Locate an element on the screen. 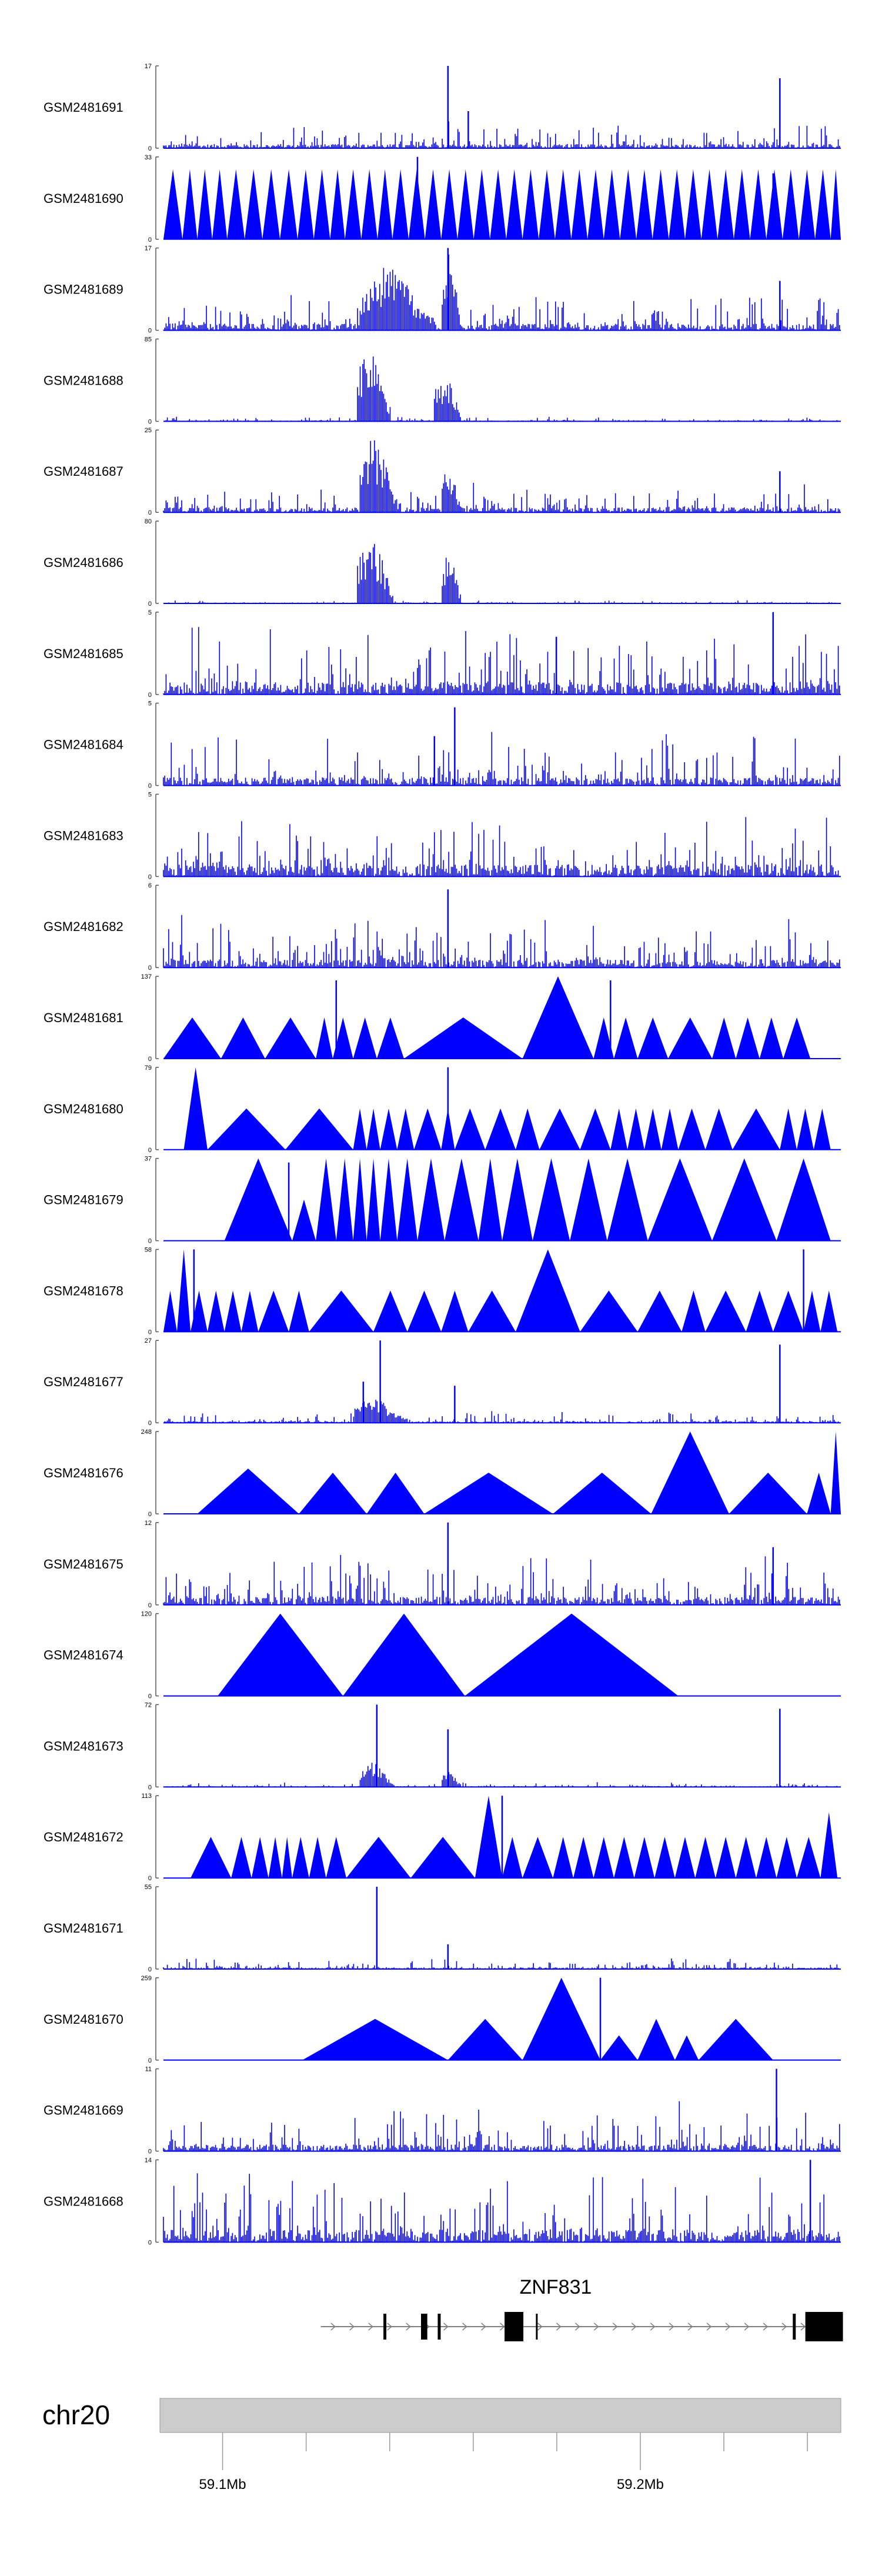 The height and width of the screenshot is (2576, 882). track-label: GSM2481681 is located at coordinates (83, 1017).